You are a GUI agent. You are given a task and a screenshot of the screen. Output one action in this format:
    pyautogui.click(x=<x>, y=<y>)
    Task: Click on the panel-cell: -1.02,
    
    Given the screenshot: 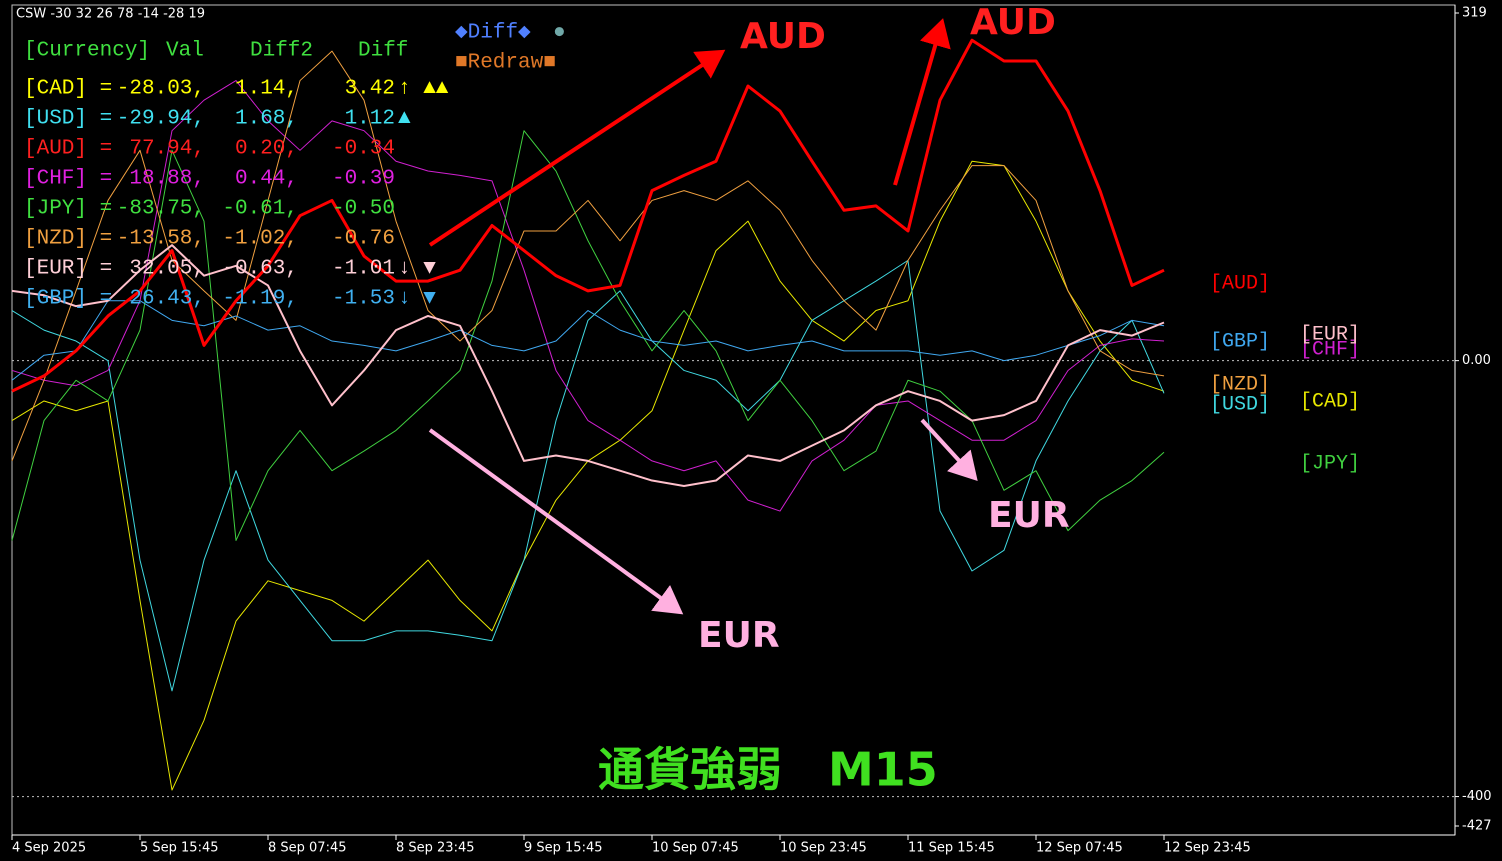 What is the action you would take?
    pyautogui.click(x=260, y=239)
    